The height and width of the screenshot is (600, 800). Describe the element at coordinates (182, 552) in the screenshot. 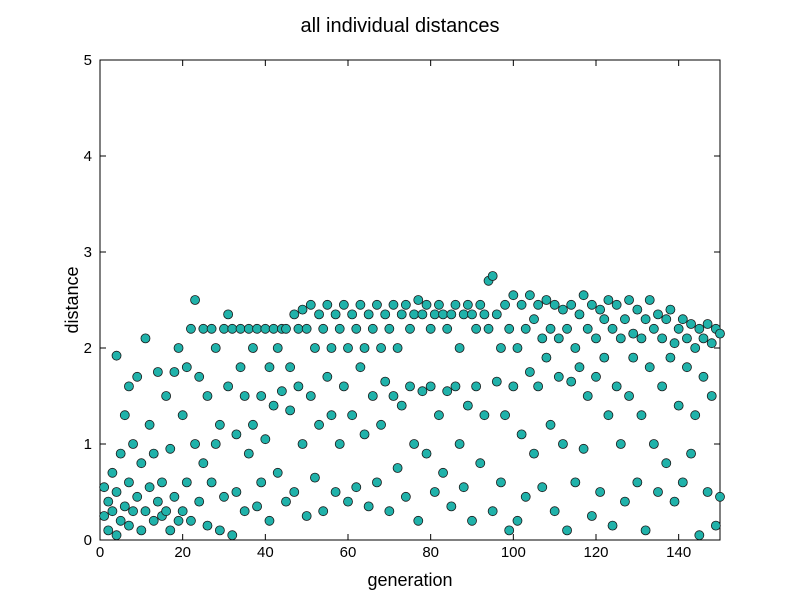

I see `x-tick-label: 20` at that location.